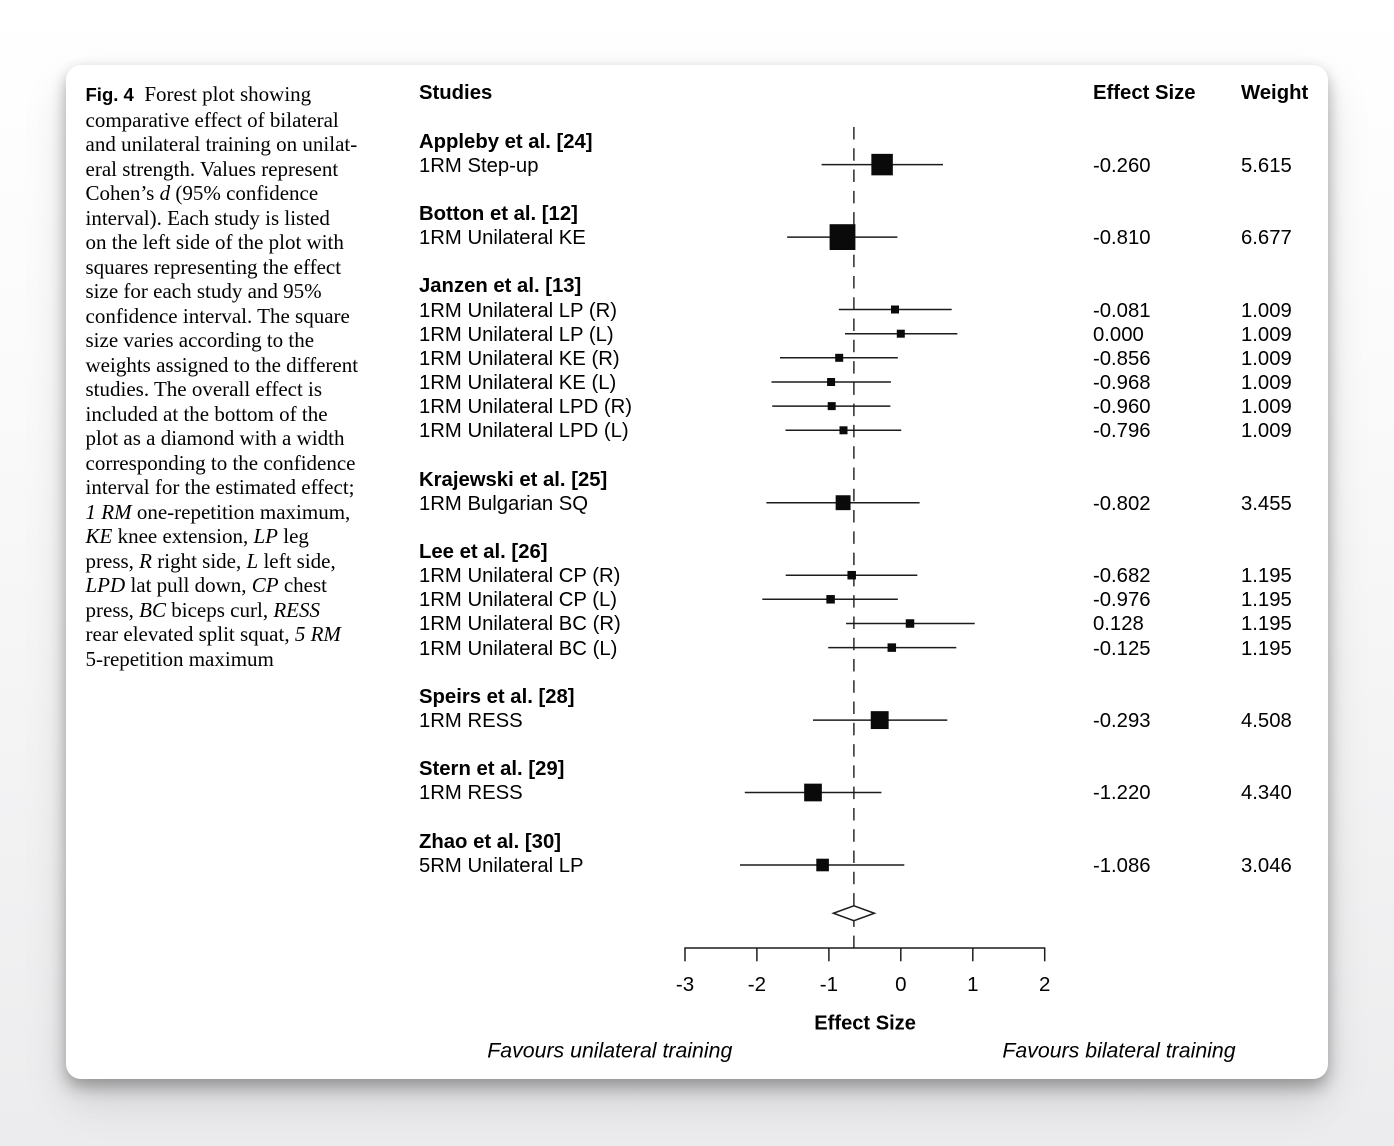 The height and width of the screenshot is (1146, 1394). I want to click on svg-text: Favours unilateral training, so click(609, 1051).